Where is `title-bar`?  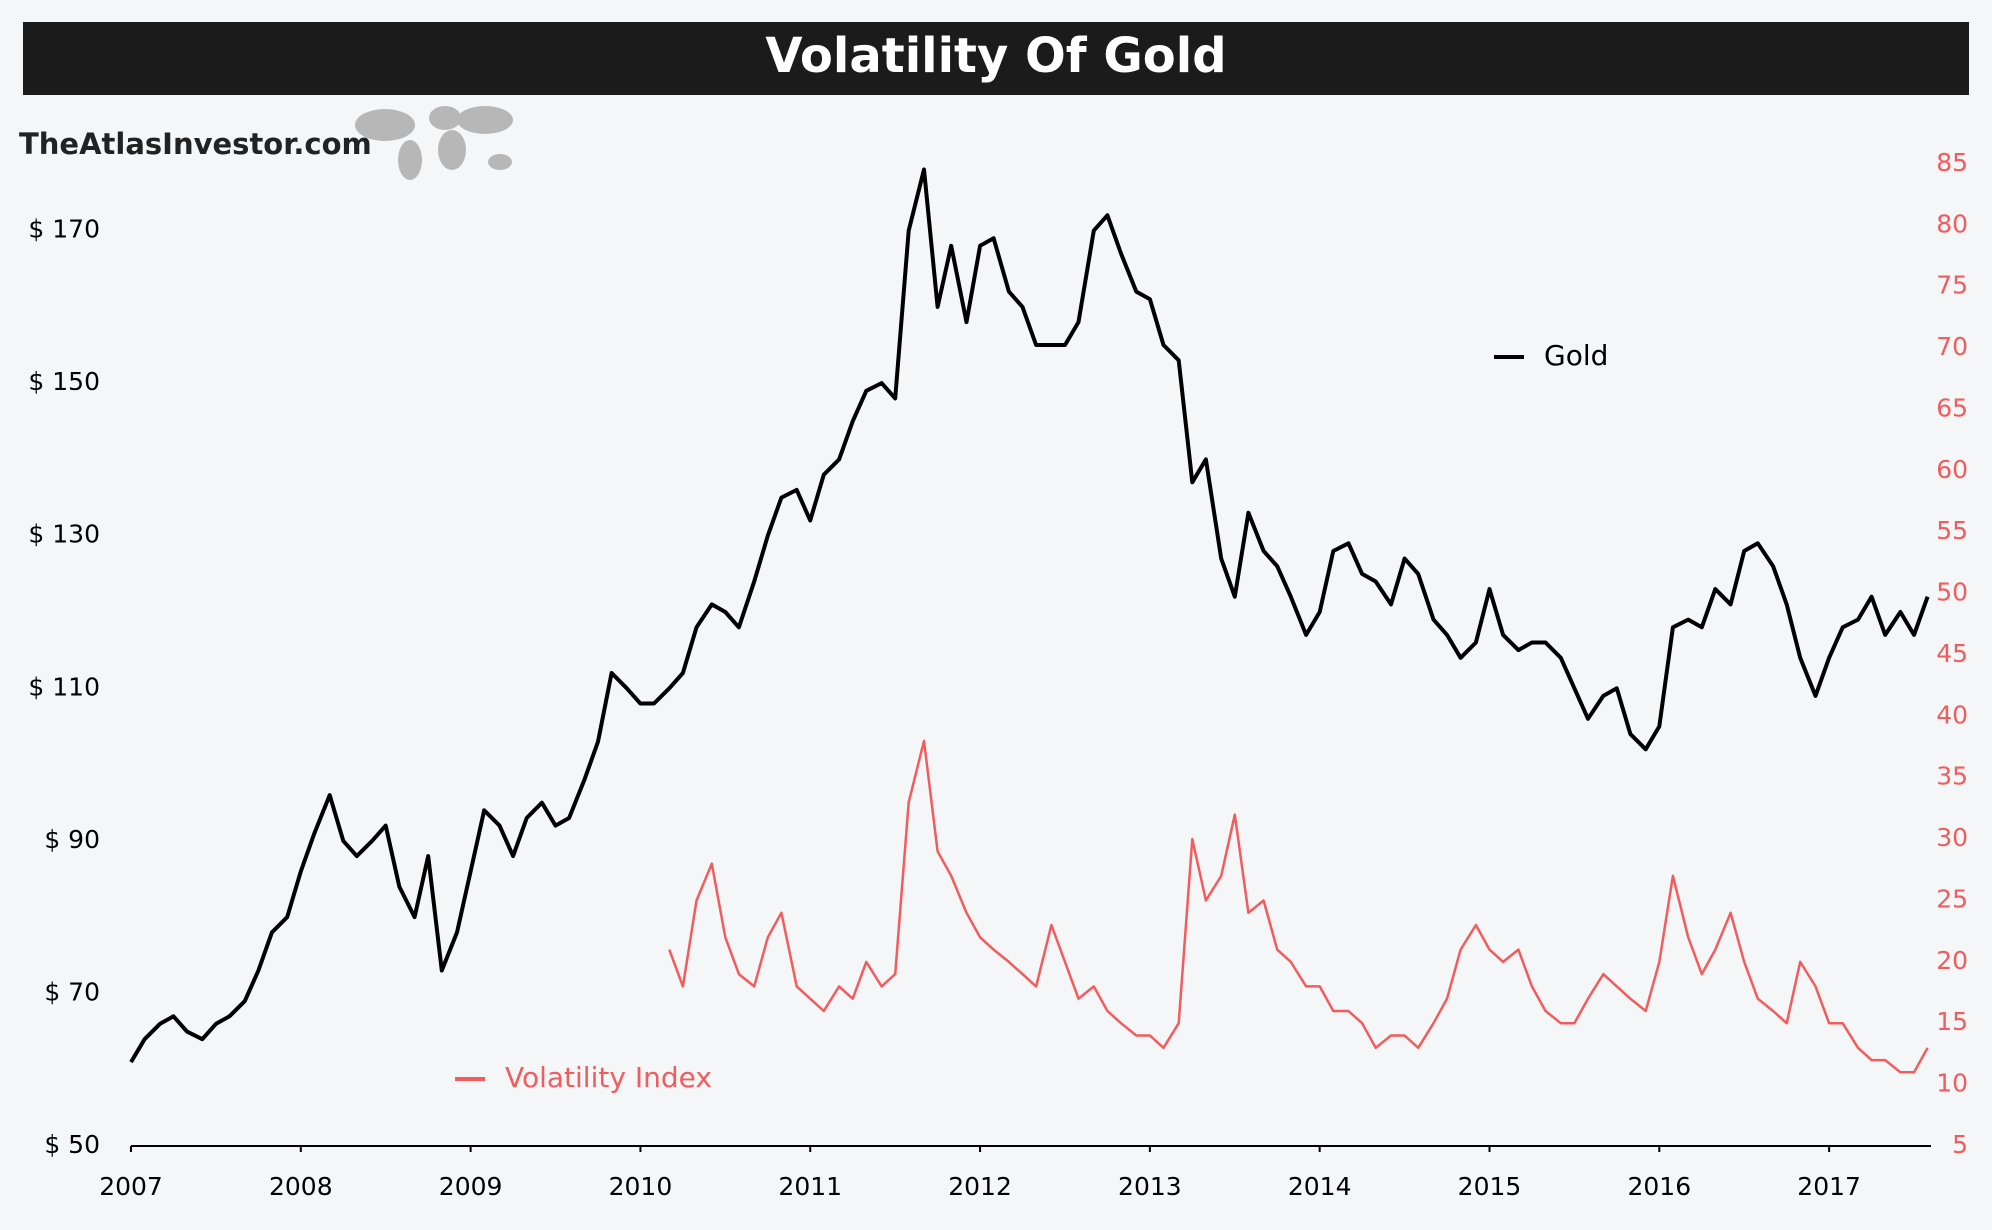 title-bar is located at coordinates (996, 58).